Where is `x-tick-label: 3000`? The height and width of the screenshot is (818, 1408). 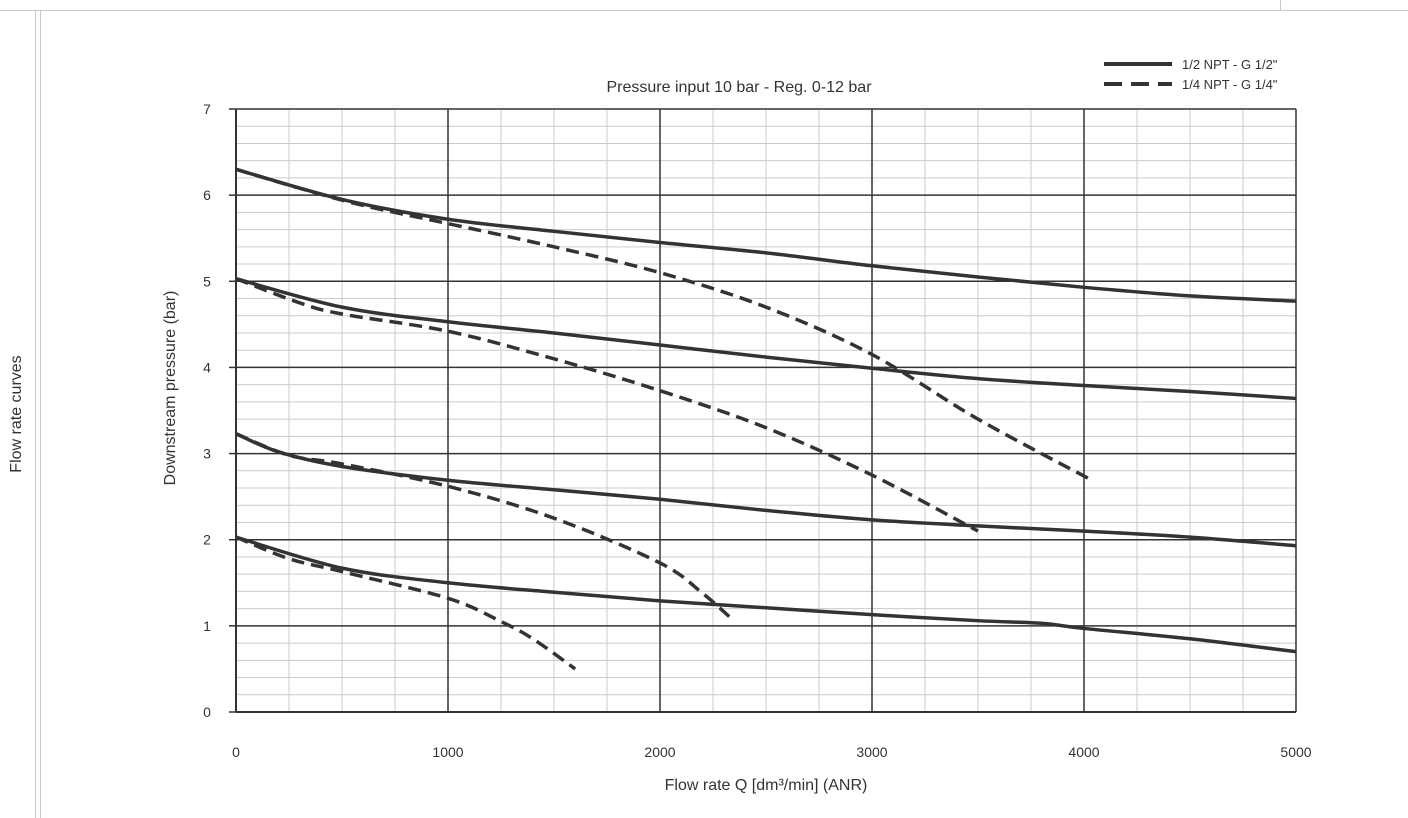 x-tick-label: 3000 is located at coordinates (871, 752).